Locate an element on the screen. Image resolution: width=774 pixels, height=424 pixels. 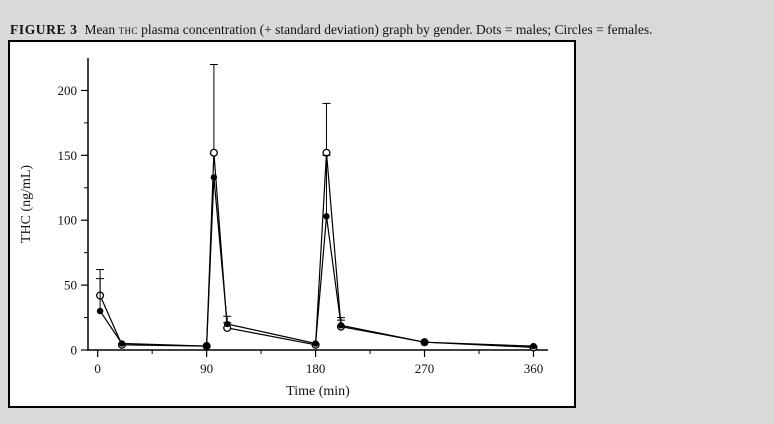
y-tick-label: 0 is located at coordinates (74, 350).